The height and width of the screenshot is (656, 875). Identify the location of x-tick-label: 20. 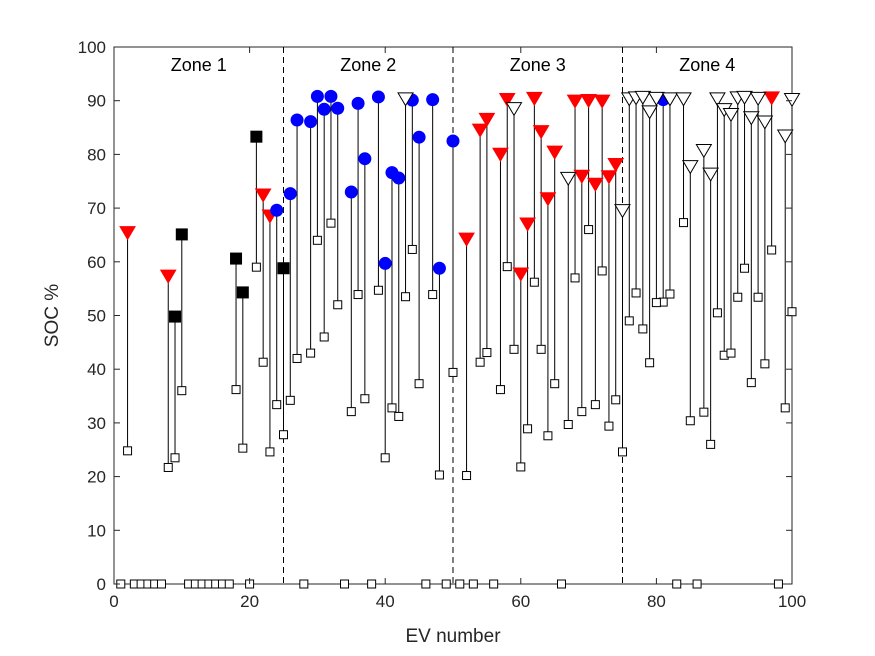
(249, 601).